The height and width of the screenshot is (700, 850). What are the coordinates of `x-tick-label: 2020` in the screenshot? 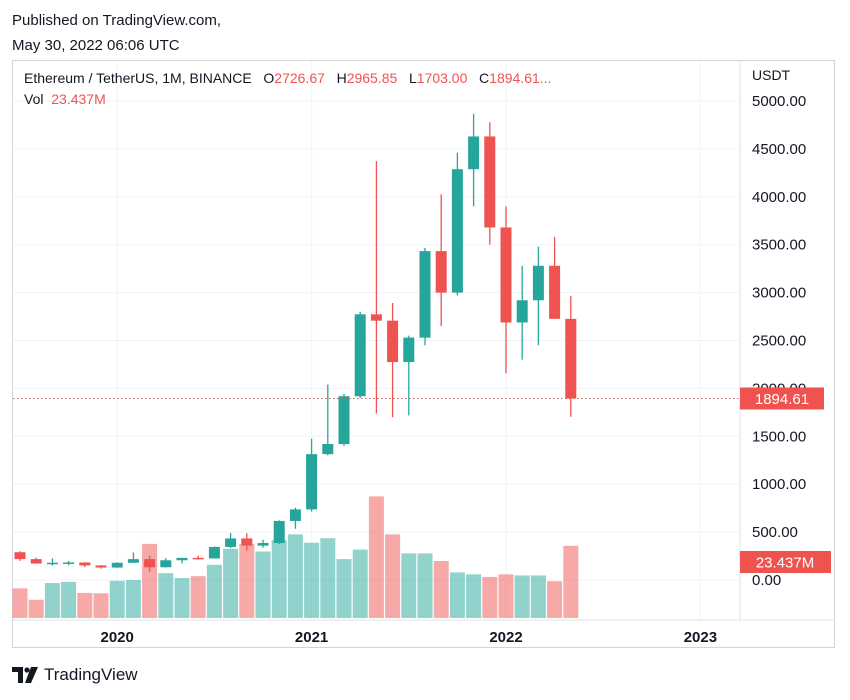 It's located at (117, 637).